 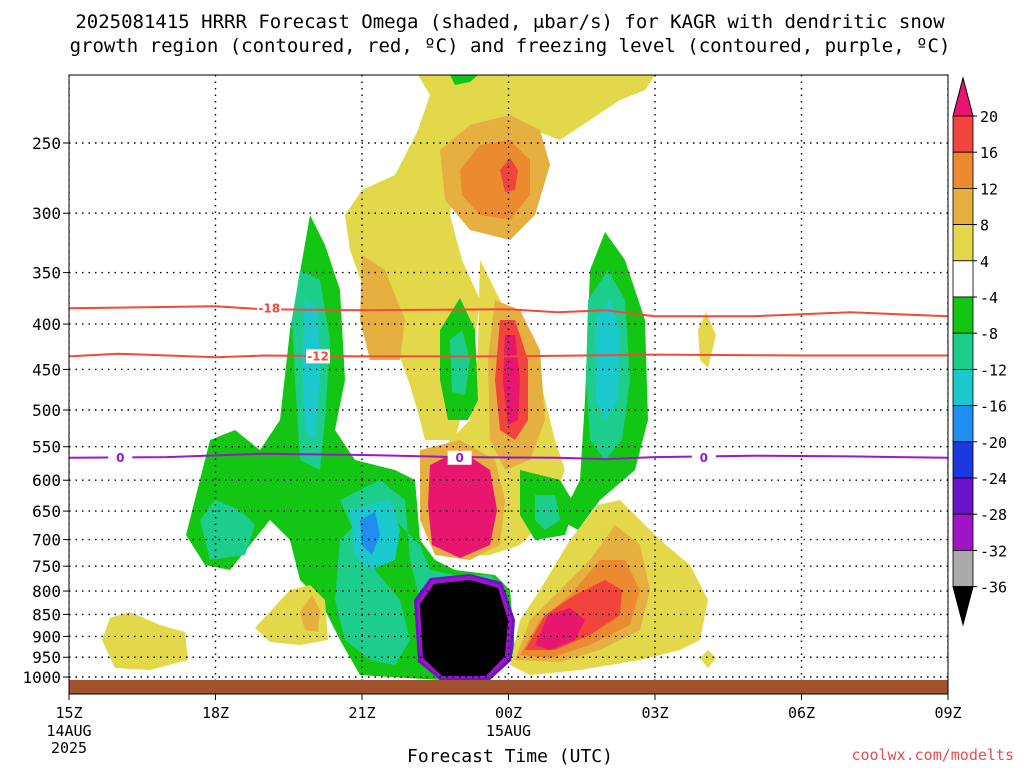 I want to click on y-tick-label: 700, so click(x=46, y=540).